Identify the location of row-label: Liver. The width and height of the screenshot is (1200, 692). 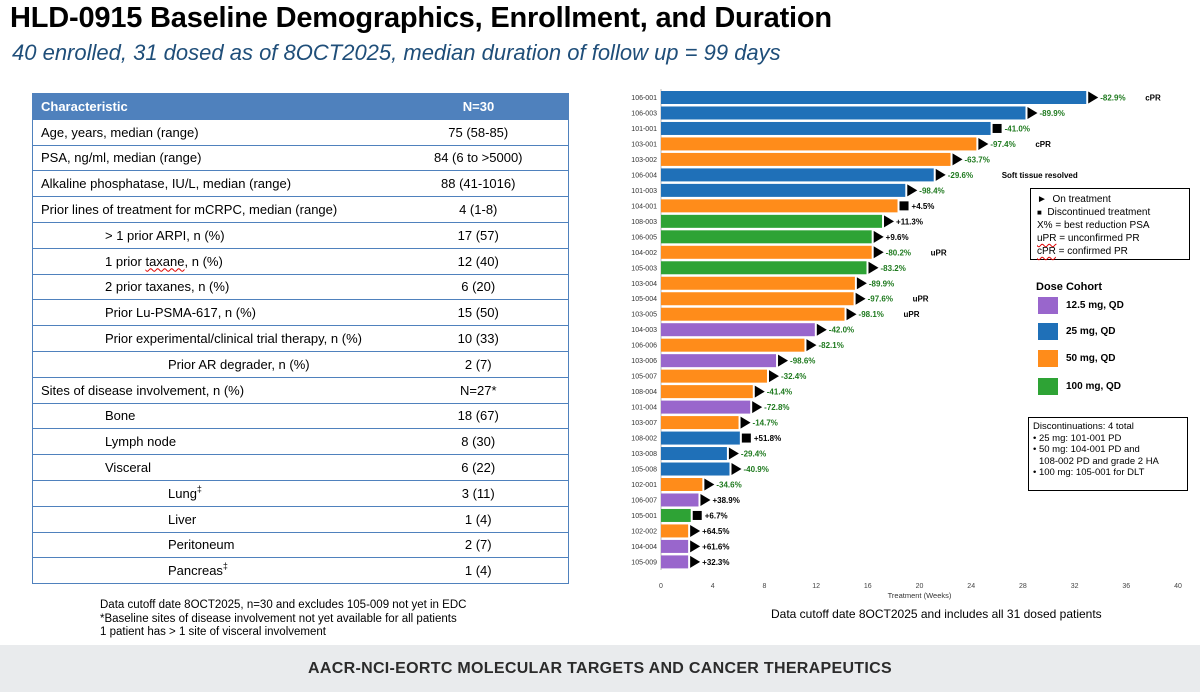
(210, 519).